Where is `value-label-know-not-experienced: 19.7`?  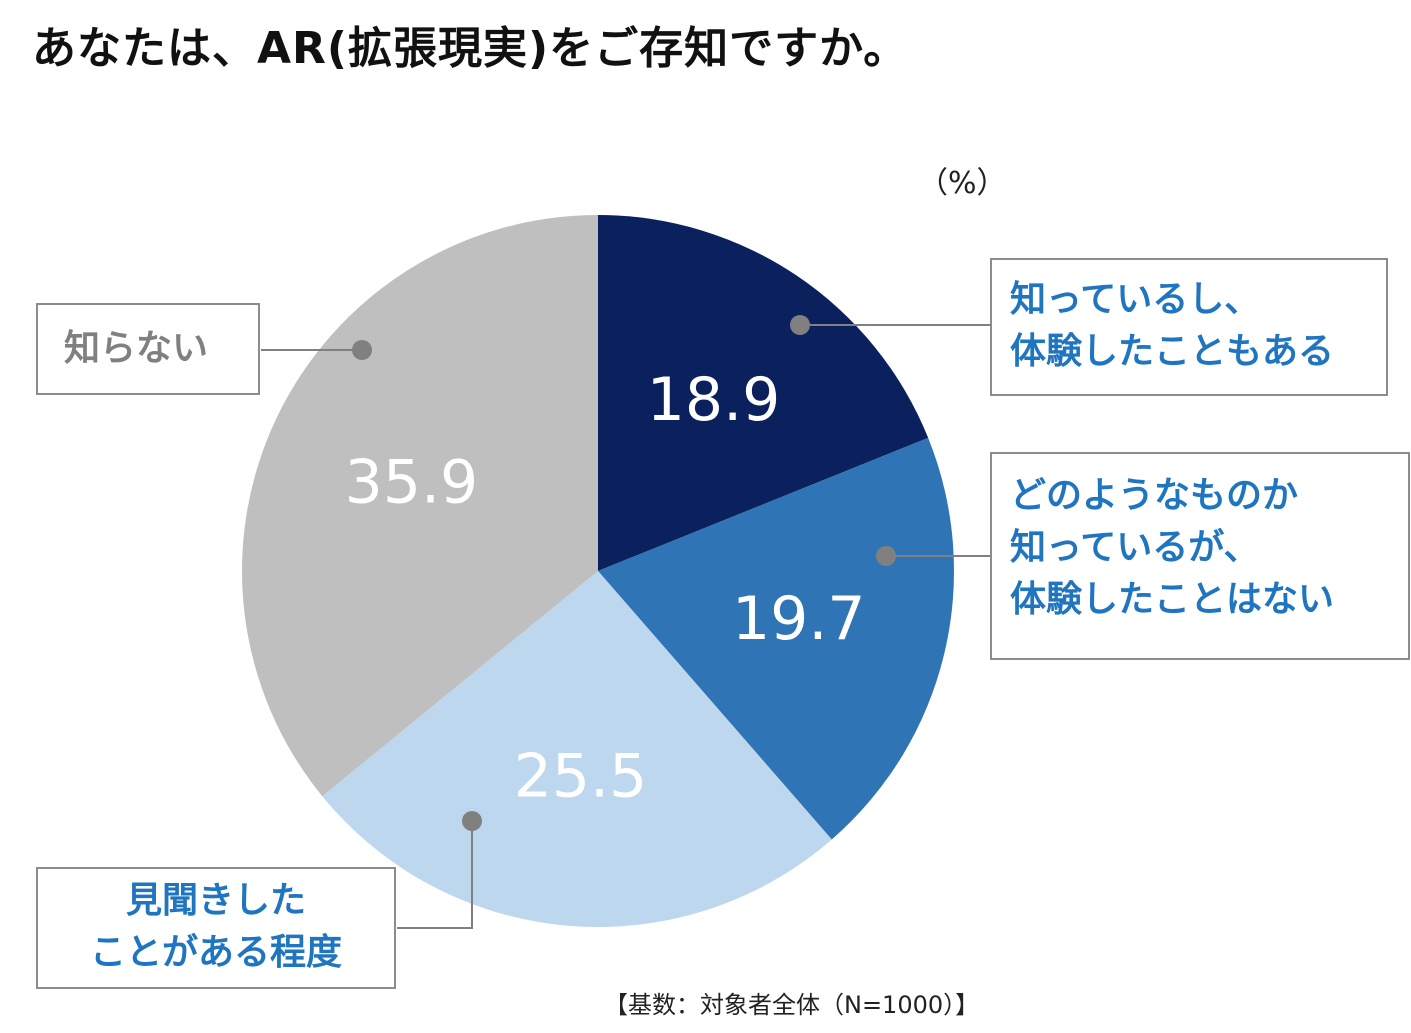
value-label-know-not-experienced: 19.7 is located at coordinates (799, 619).